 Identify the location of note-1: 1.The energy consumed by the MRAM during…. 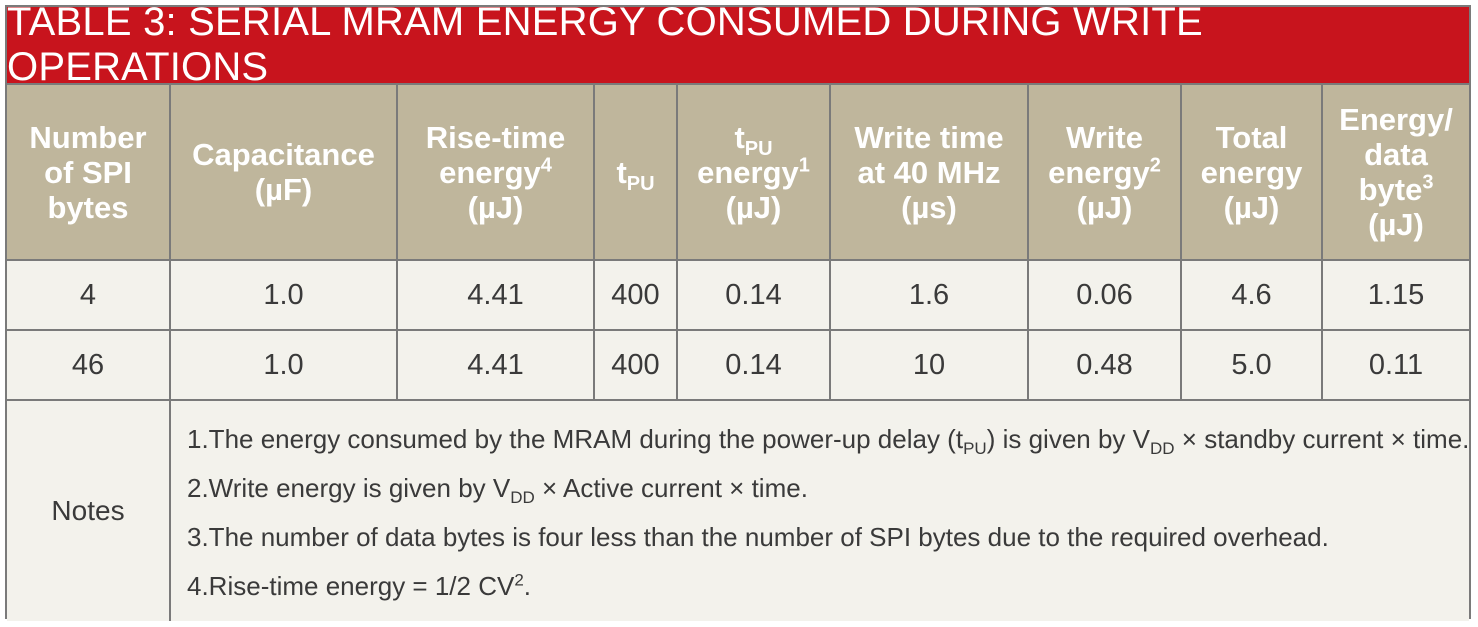
(828, 441).